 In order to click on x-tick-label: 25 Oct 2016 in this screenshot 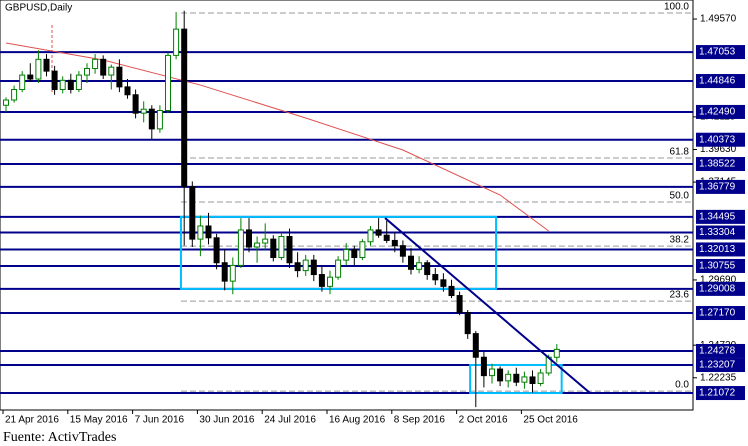, I will do `click(550, 420)`.